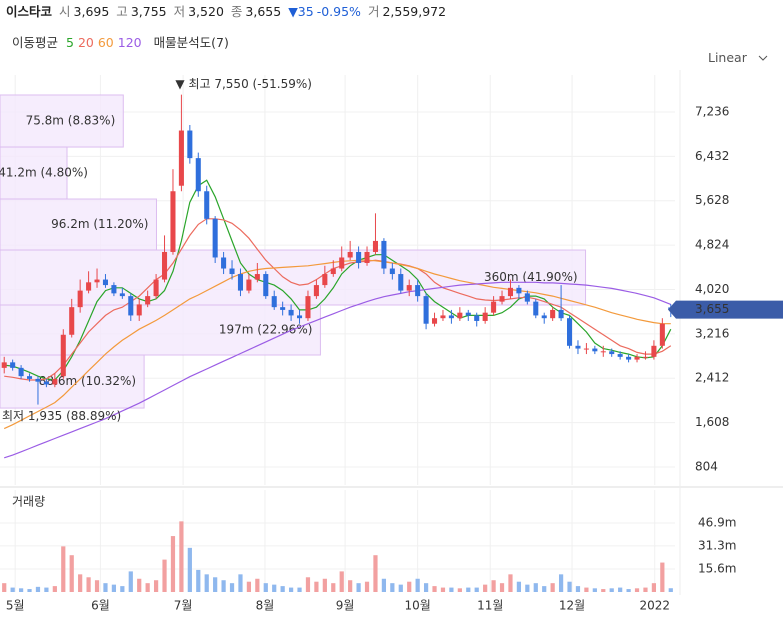 This screenshot has width=783, height=622. Describe the element at coordinates (717, 545) in the screenshot. I see `volume-tick-label: 31.3m` at that location.